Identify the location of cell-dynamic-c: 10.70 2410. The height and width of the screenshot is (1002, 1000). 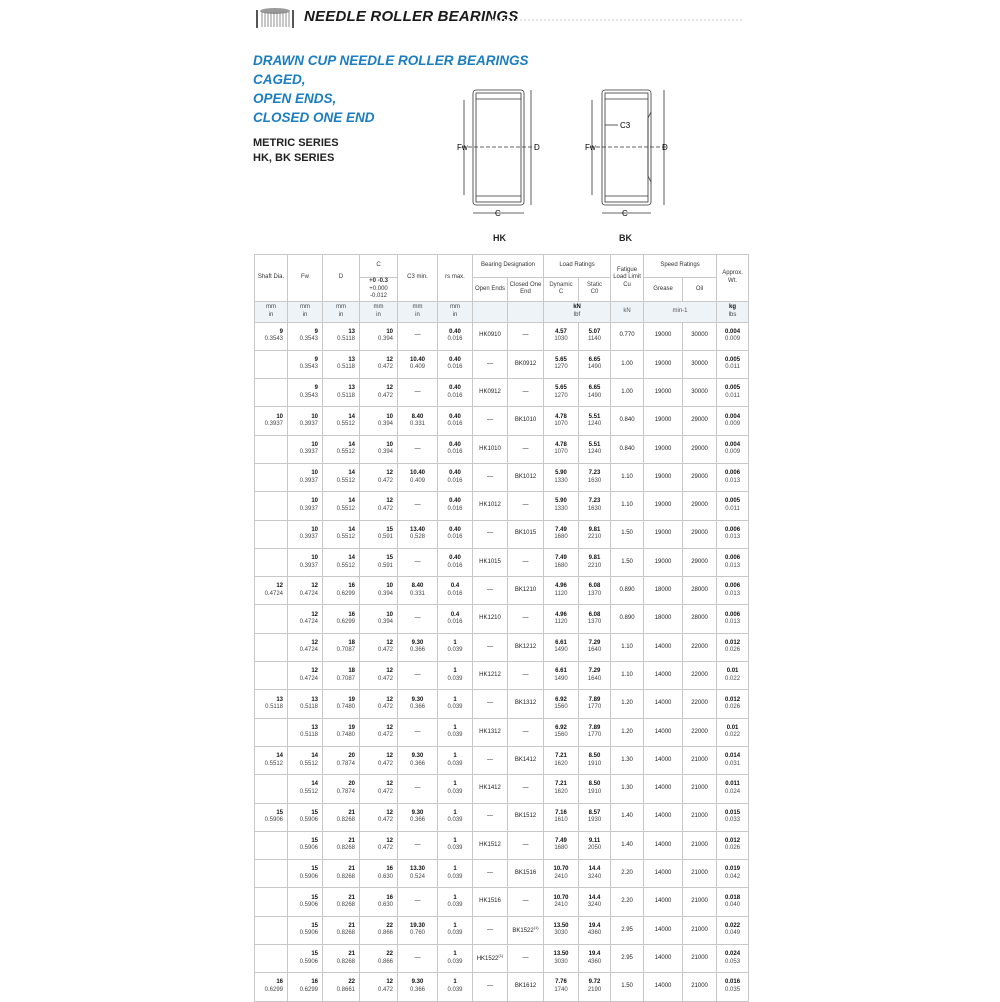
(561, 874).